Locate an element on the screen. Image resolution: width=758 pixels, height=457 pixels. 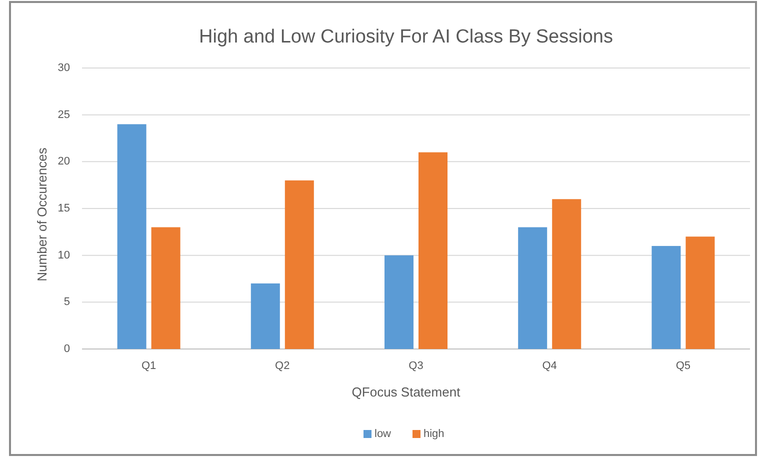
y-tick-label: 0 is located at coordinates (67, 349).